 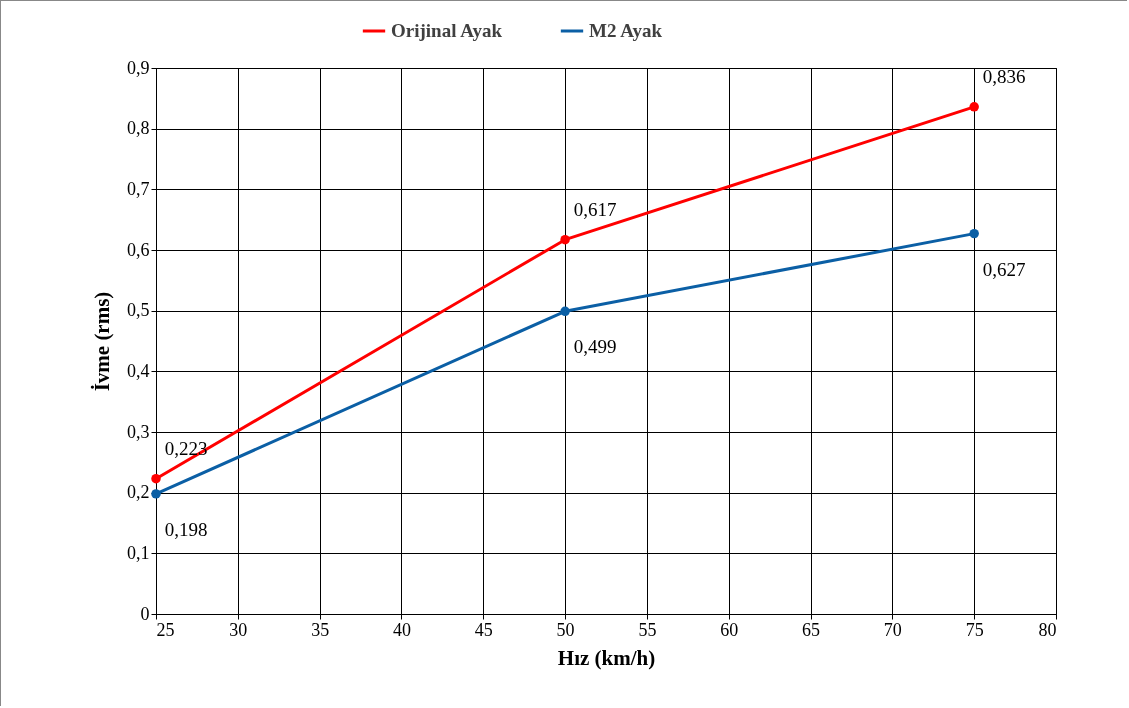 What do you see at coordinates (606, 657) in the screenshot?
I see `x-axis-title: Hız (km/h)` at bounding box center [606, 657].